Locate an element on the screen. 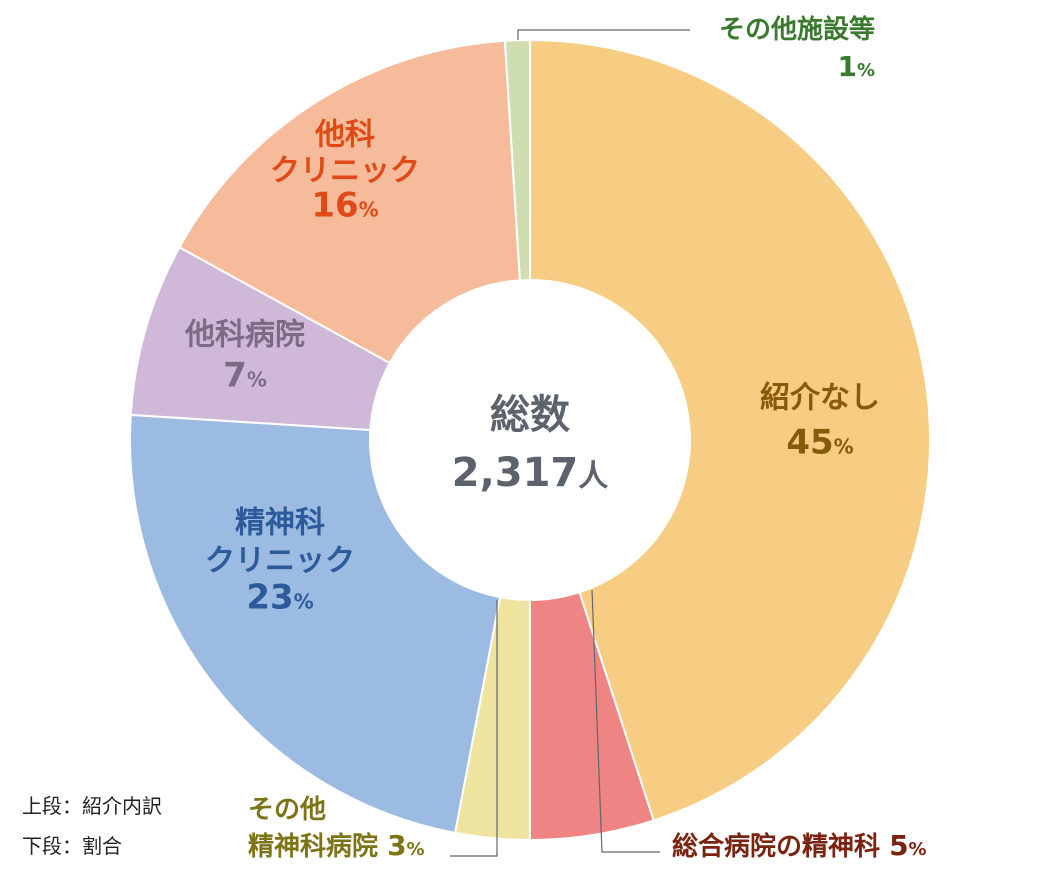  slice-percent-6: 1% is located at coordinates (856, 66).